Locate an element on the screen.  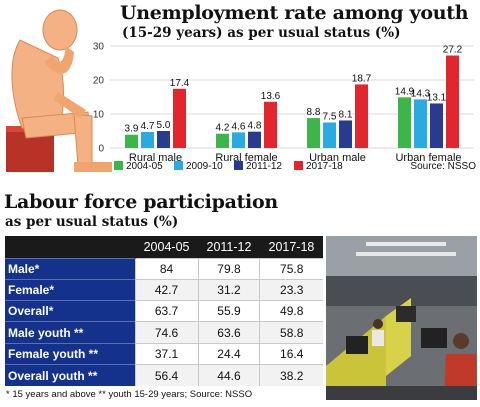
cell-value: 55.9 is located at coordinates (228, 311).